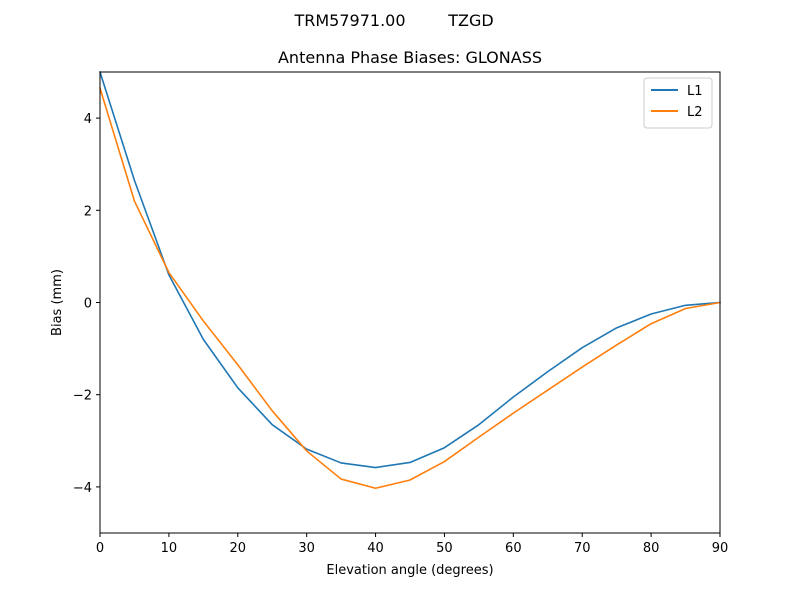 The width and height of the screenshot is (800, 600). Describe the element at coordinates (651, 548) in the screenshot. I see `x-tick-label: 80` at that location.